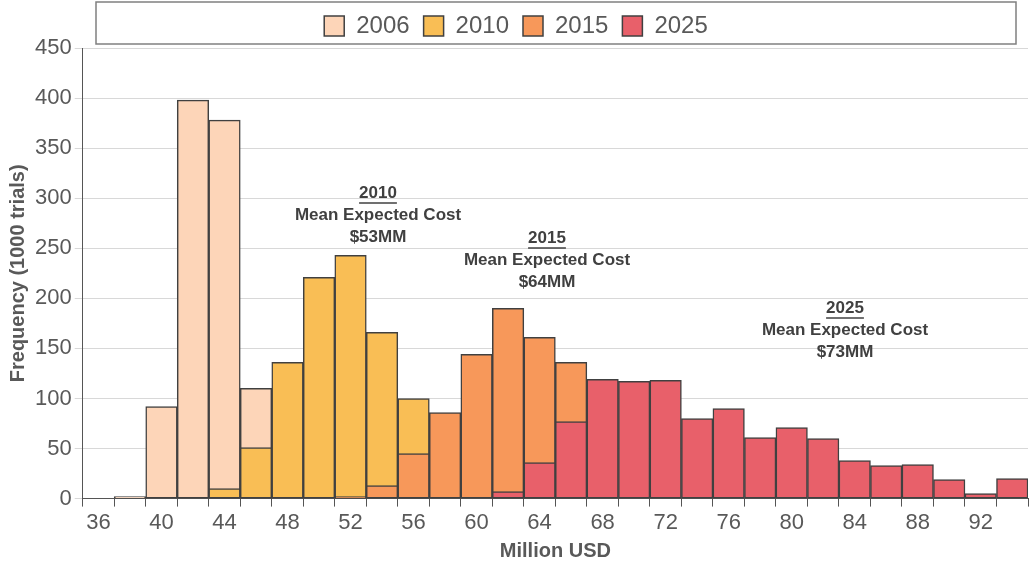 The width and height of the screenshot is (1032, 563). What do you see at coordinates (383, 24) in the screenshot?
I see `legend-label: 2006` at bounding box center [383, 24].